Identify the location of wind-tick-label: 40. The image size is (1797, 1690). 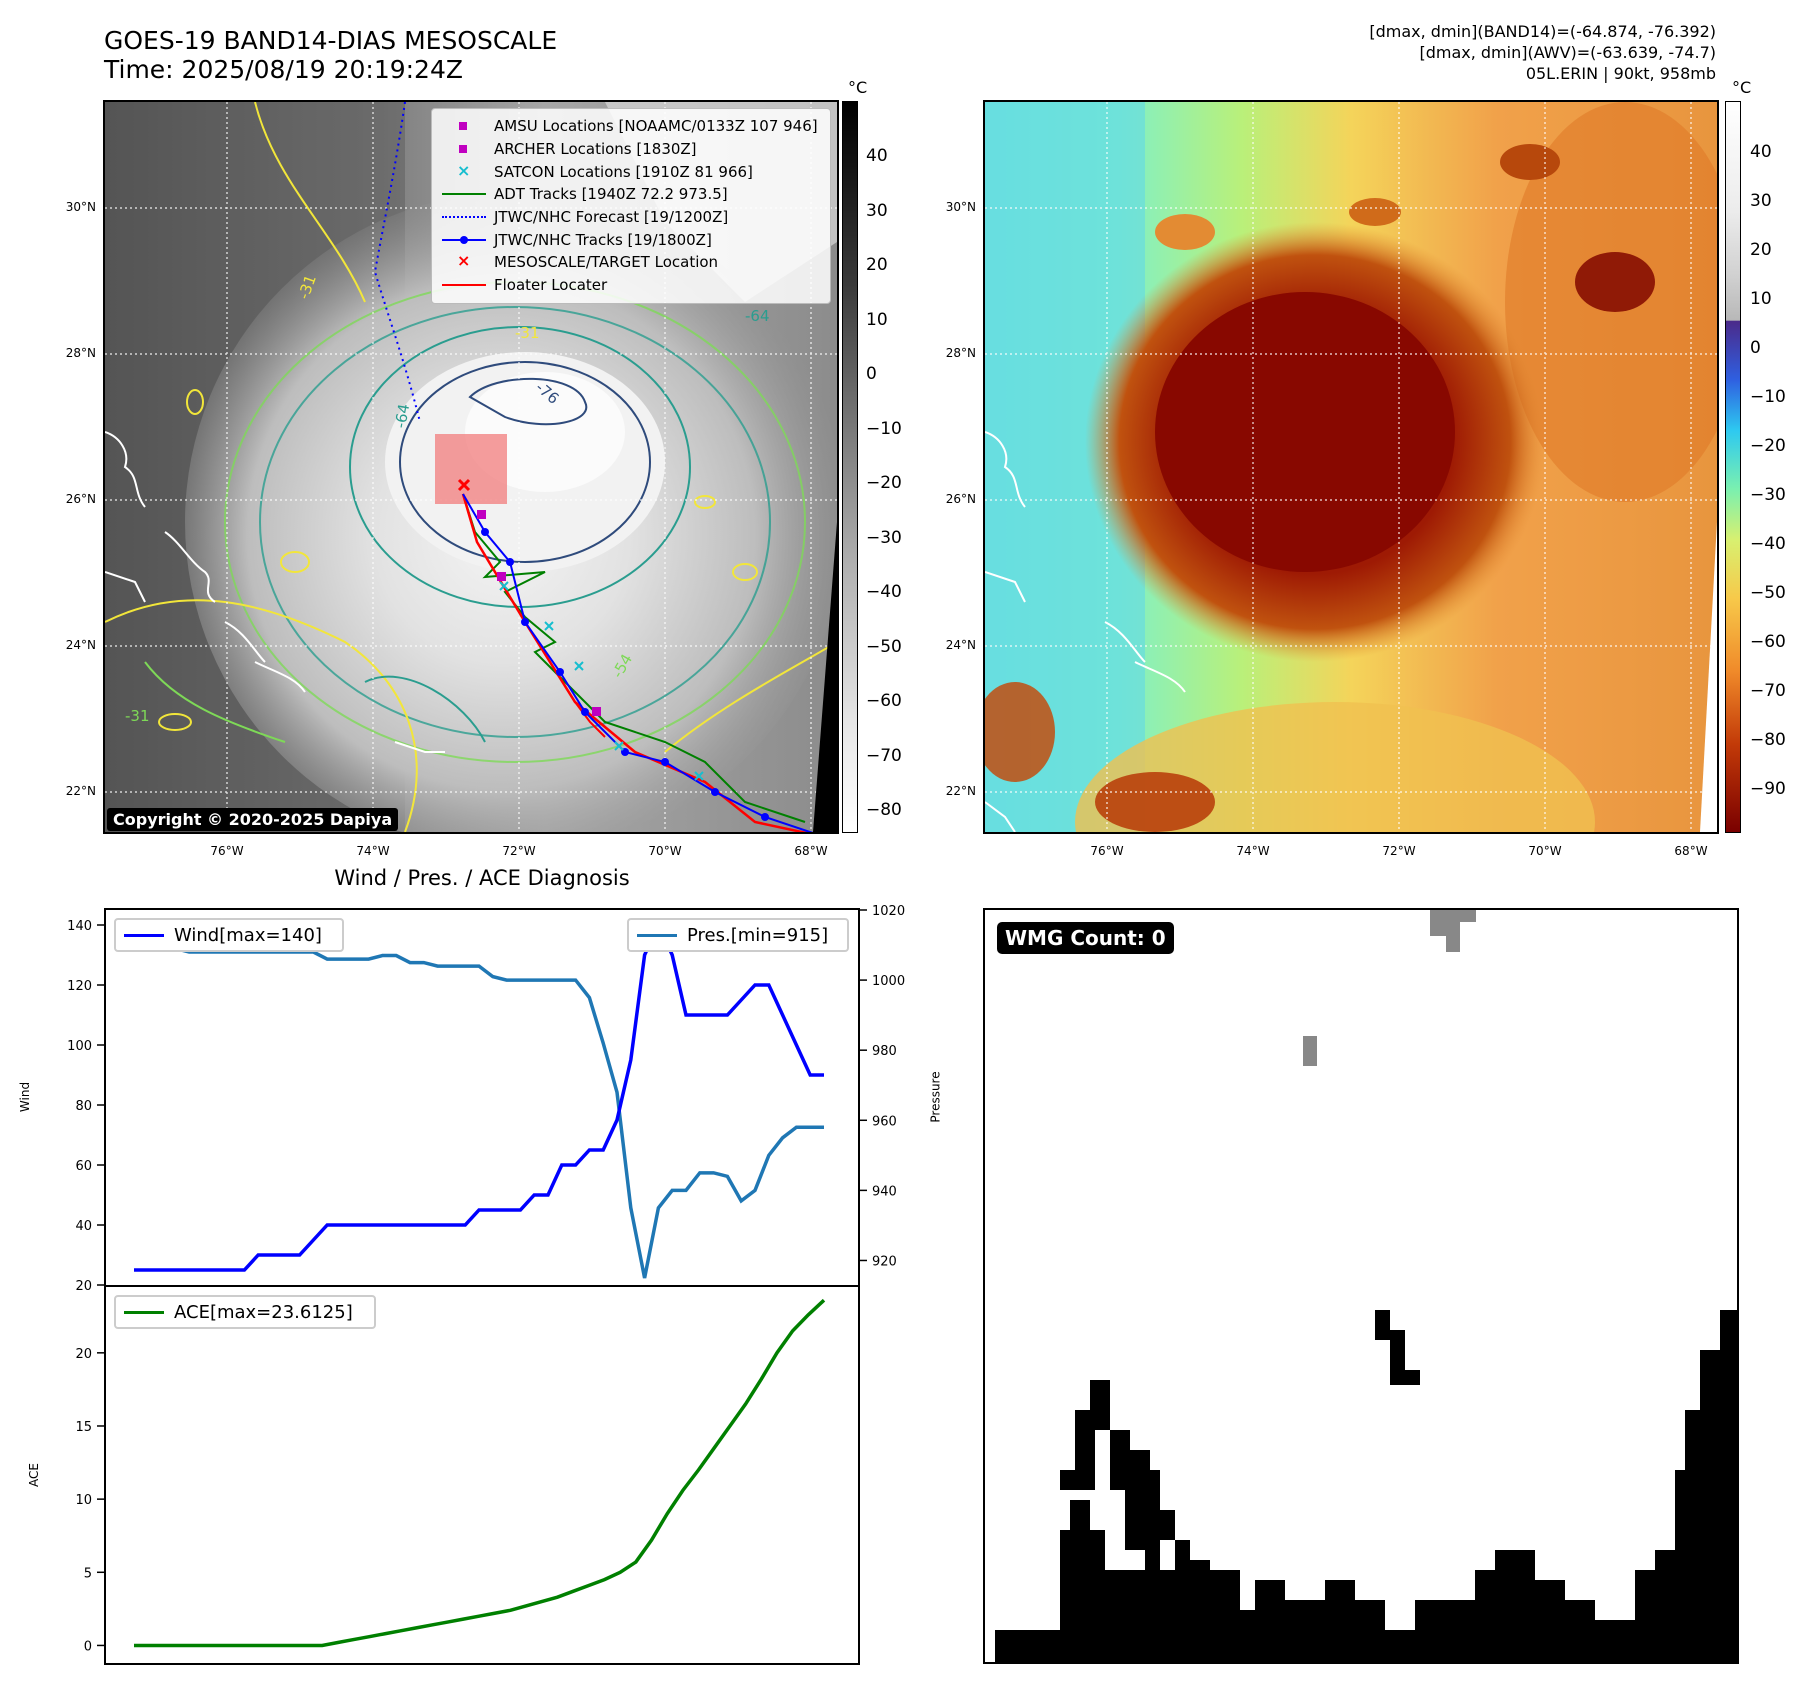
(83, 1226).